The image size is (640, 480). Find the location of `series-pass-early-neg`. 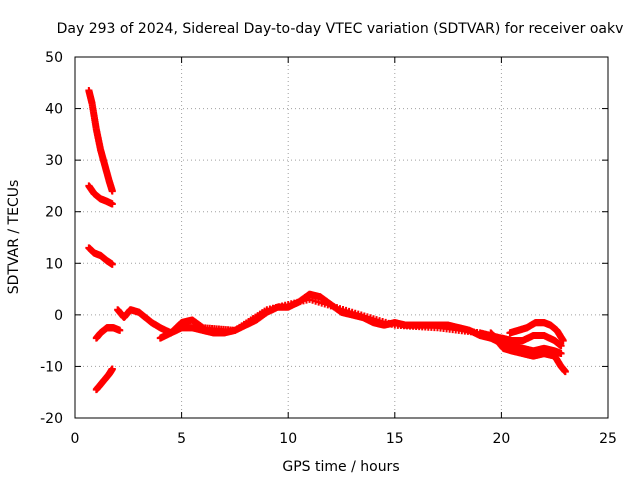

series-pass-early-neg is located at coordinates (108, 333).